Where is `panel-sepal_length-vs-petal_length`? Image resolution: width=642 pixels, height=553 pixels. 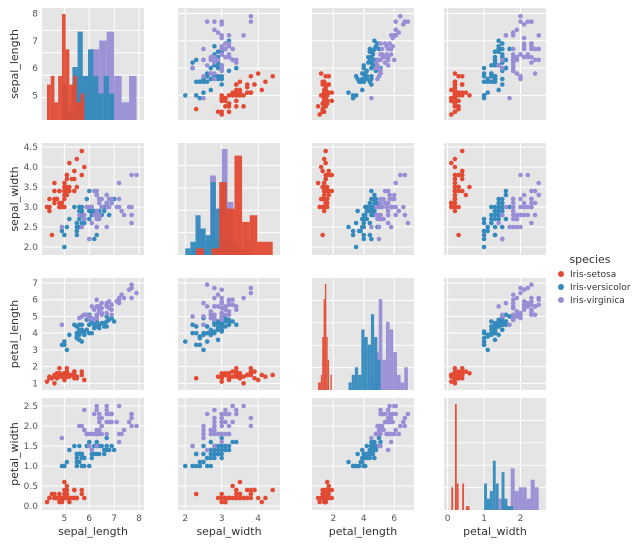 panel-sepal_length-vs-petal_length is located at coordinates (363, 64).